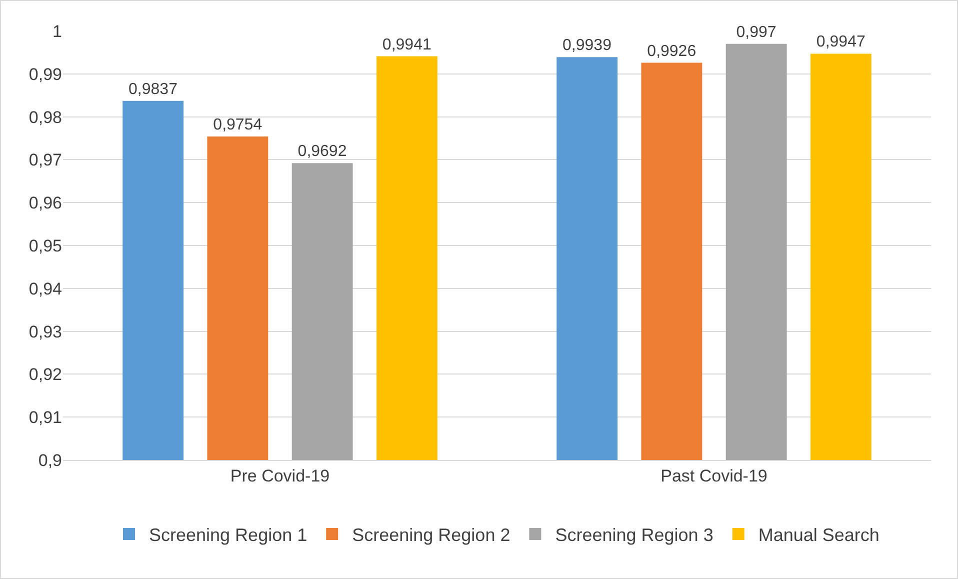 The image size is (958, 579). What do you see at coordinates (228, 534) in the screenshot?
I see `legend-label: Screening Region 1` at bounding box center [228, 534].